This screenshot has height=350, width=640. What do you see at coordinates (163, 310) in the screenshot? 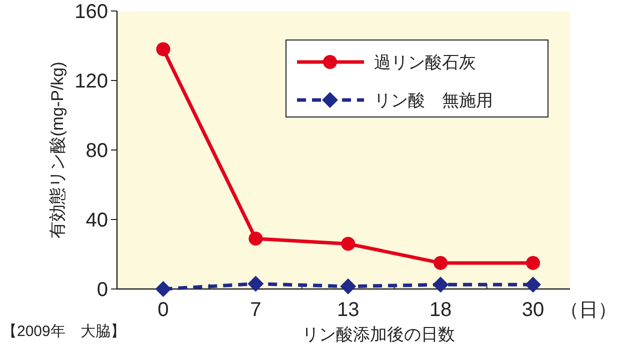
I see `x-tick-label: 0` at bounding box center [163, 310].